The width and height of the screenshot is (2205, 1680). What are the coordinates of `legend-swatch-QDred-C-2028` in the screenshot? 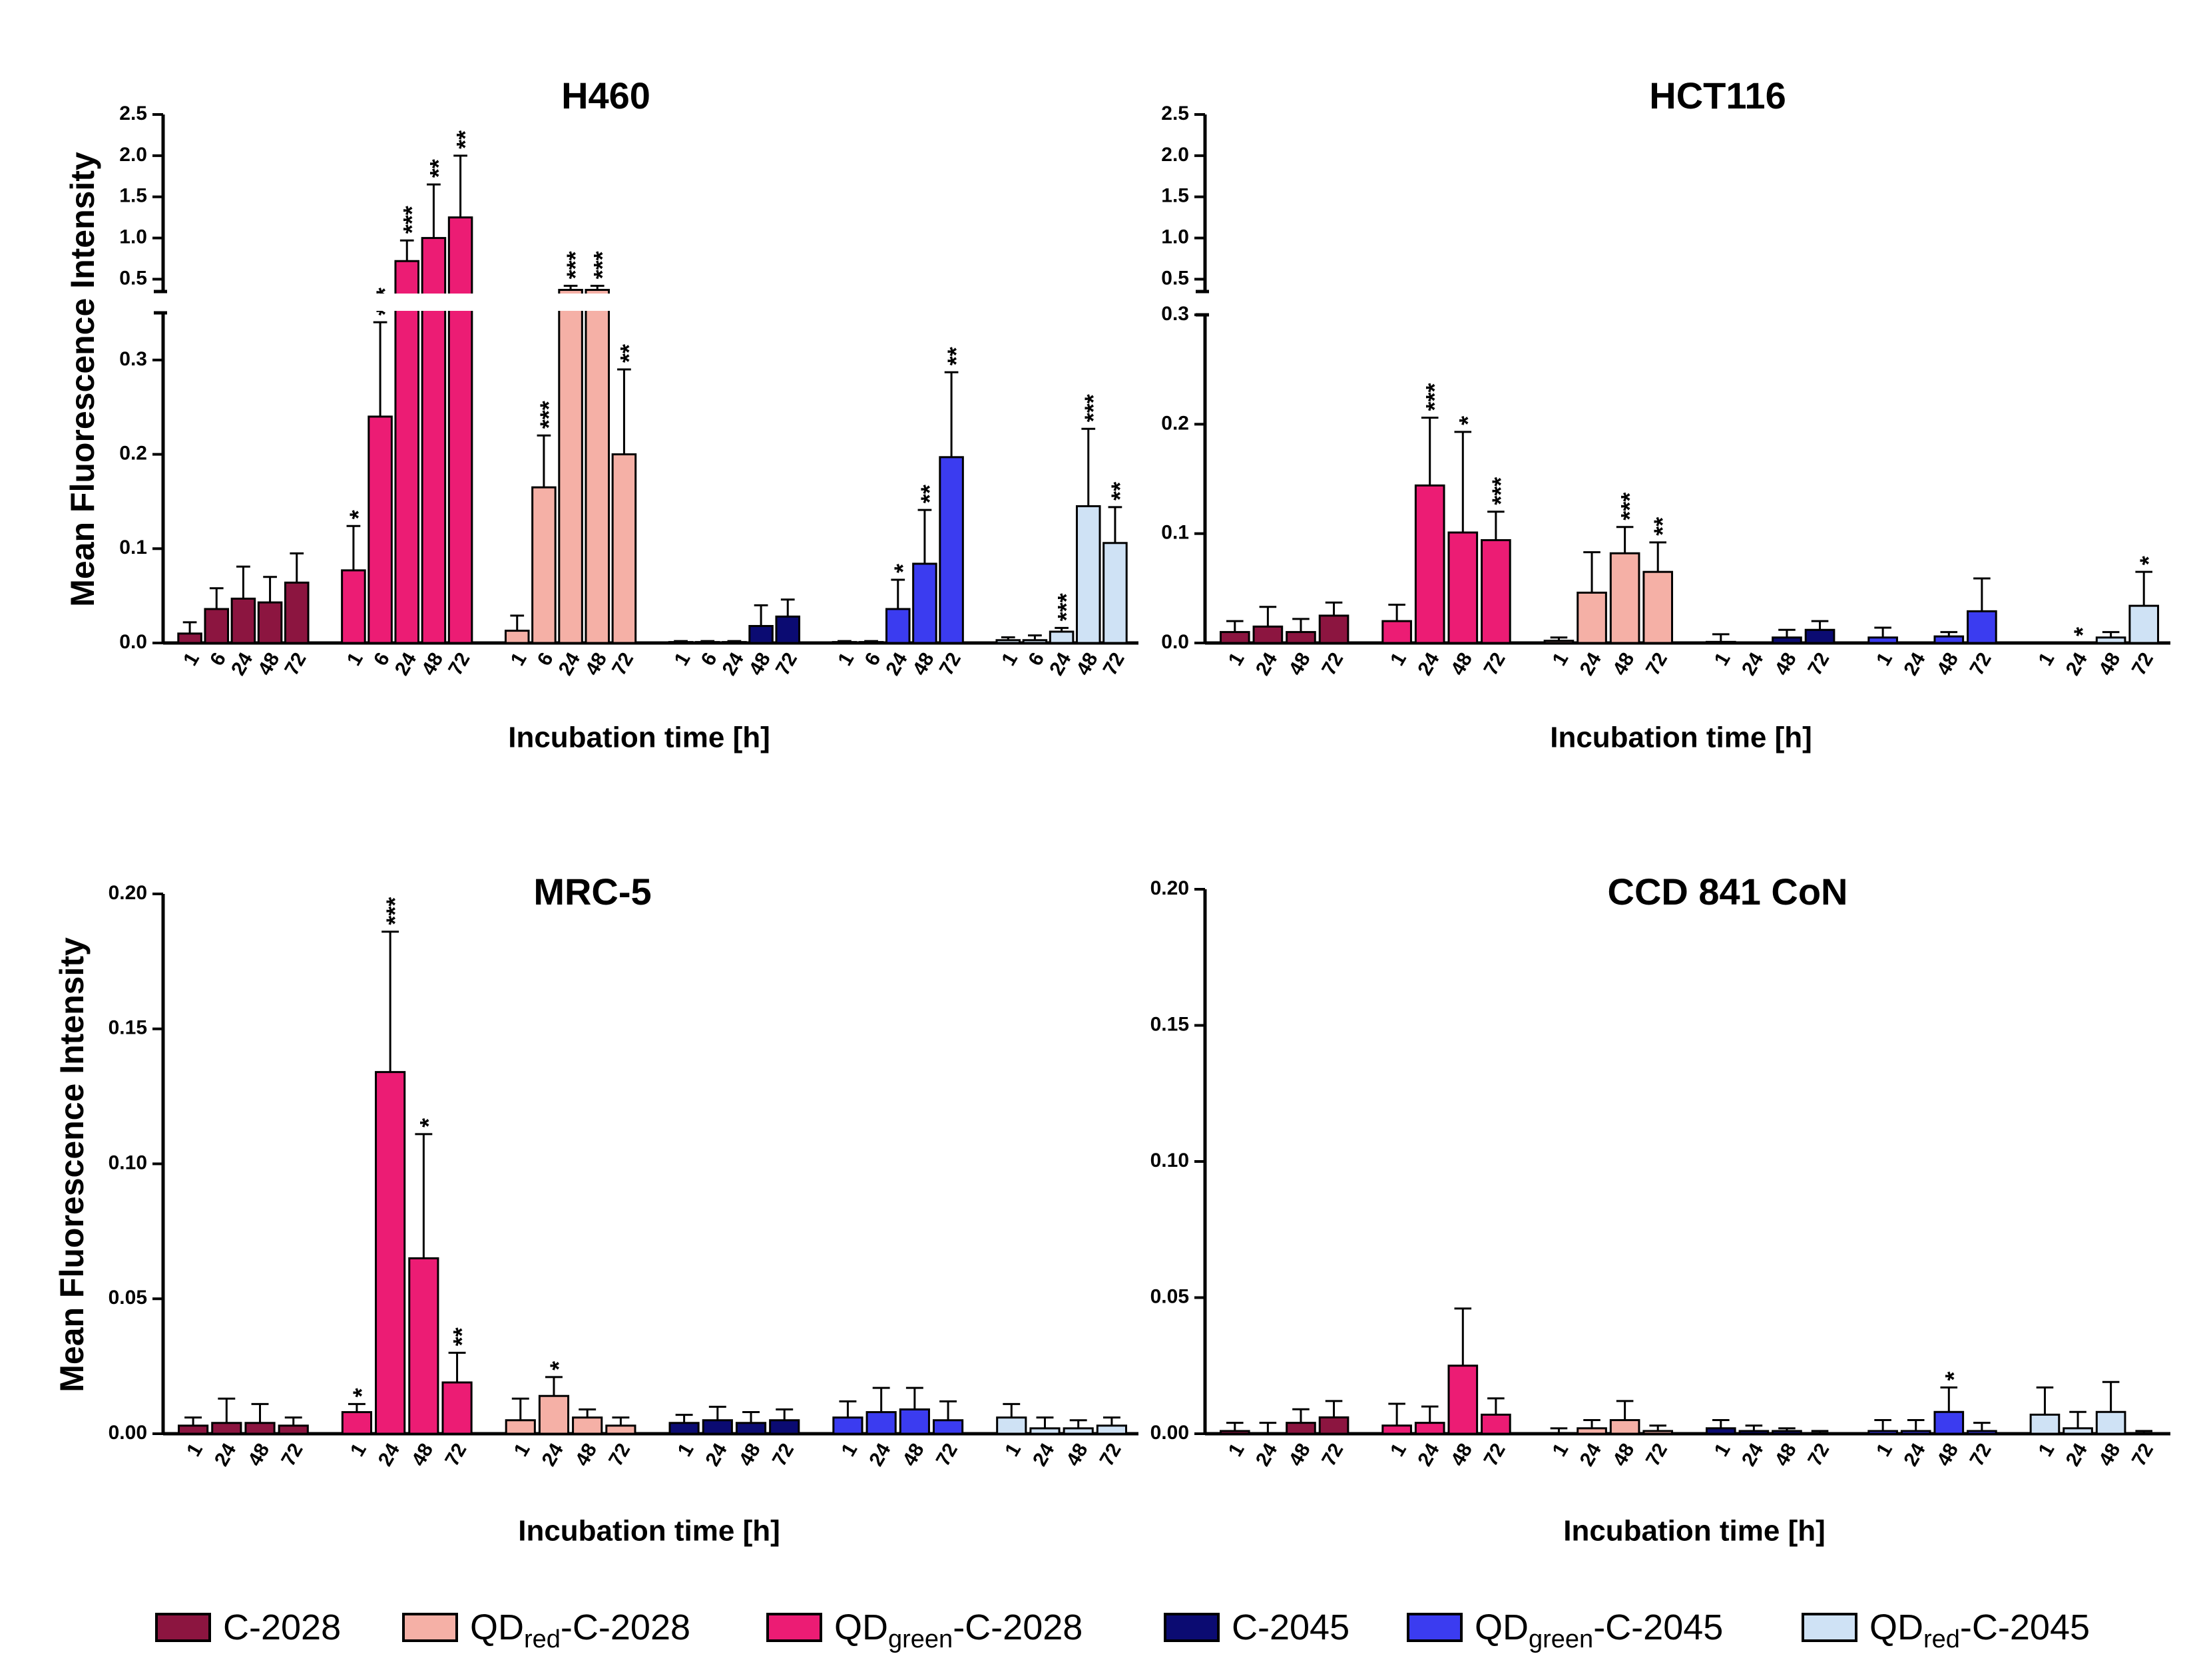 It's located at (430, 1627).